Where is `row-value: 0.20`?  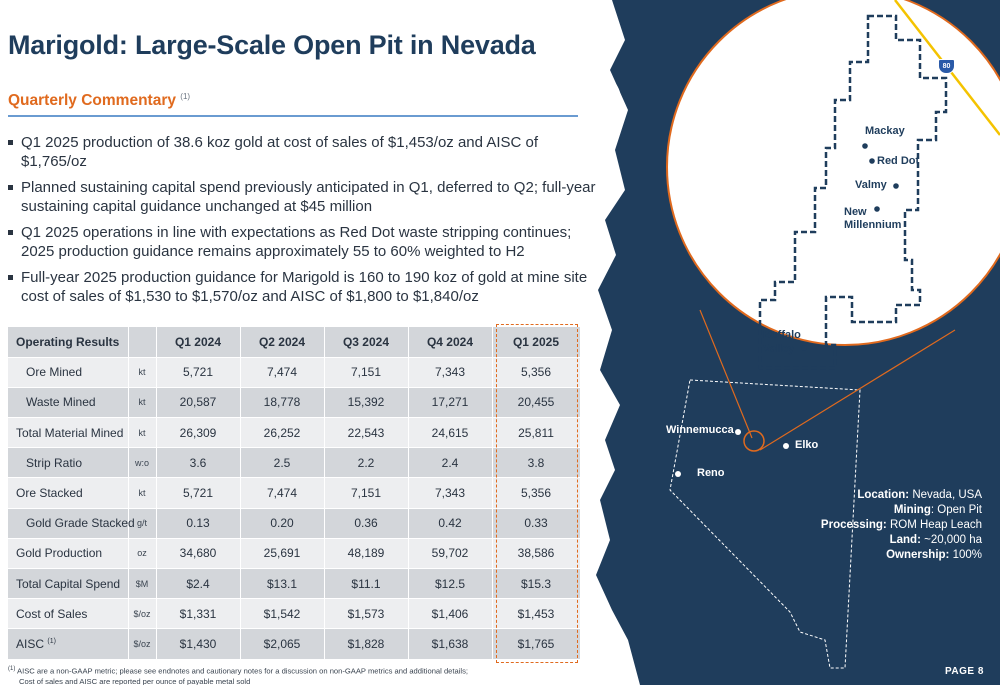 row-value: 0.20 is located at coordinates (282, 523).